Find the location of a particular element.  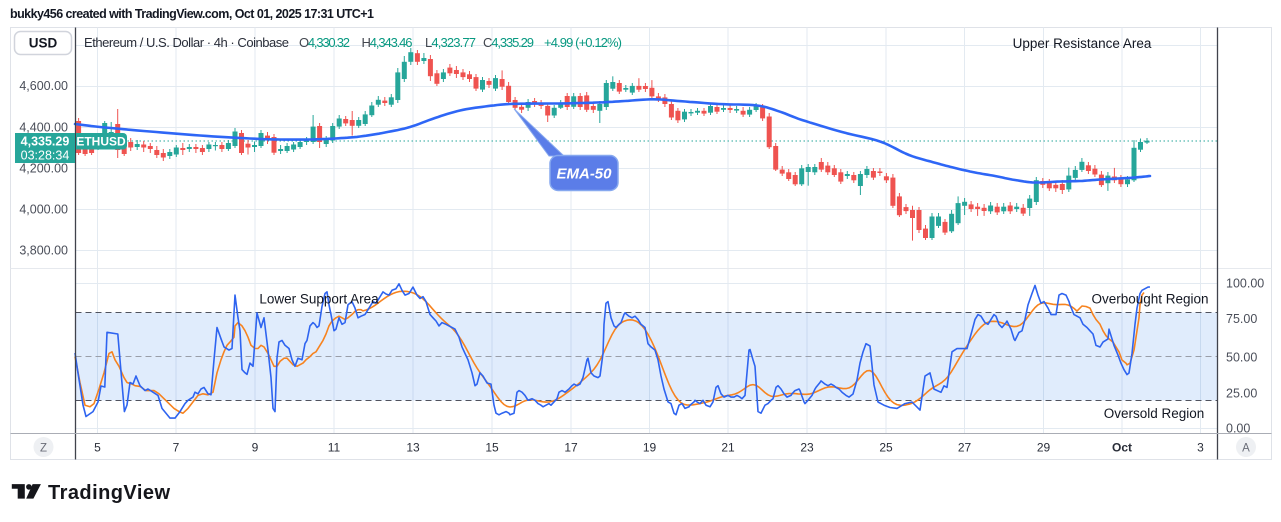

svg-text: 19 is located at coordinates (650, 448).